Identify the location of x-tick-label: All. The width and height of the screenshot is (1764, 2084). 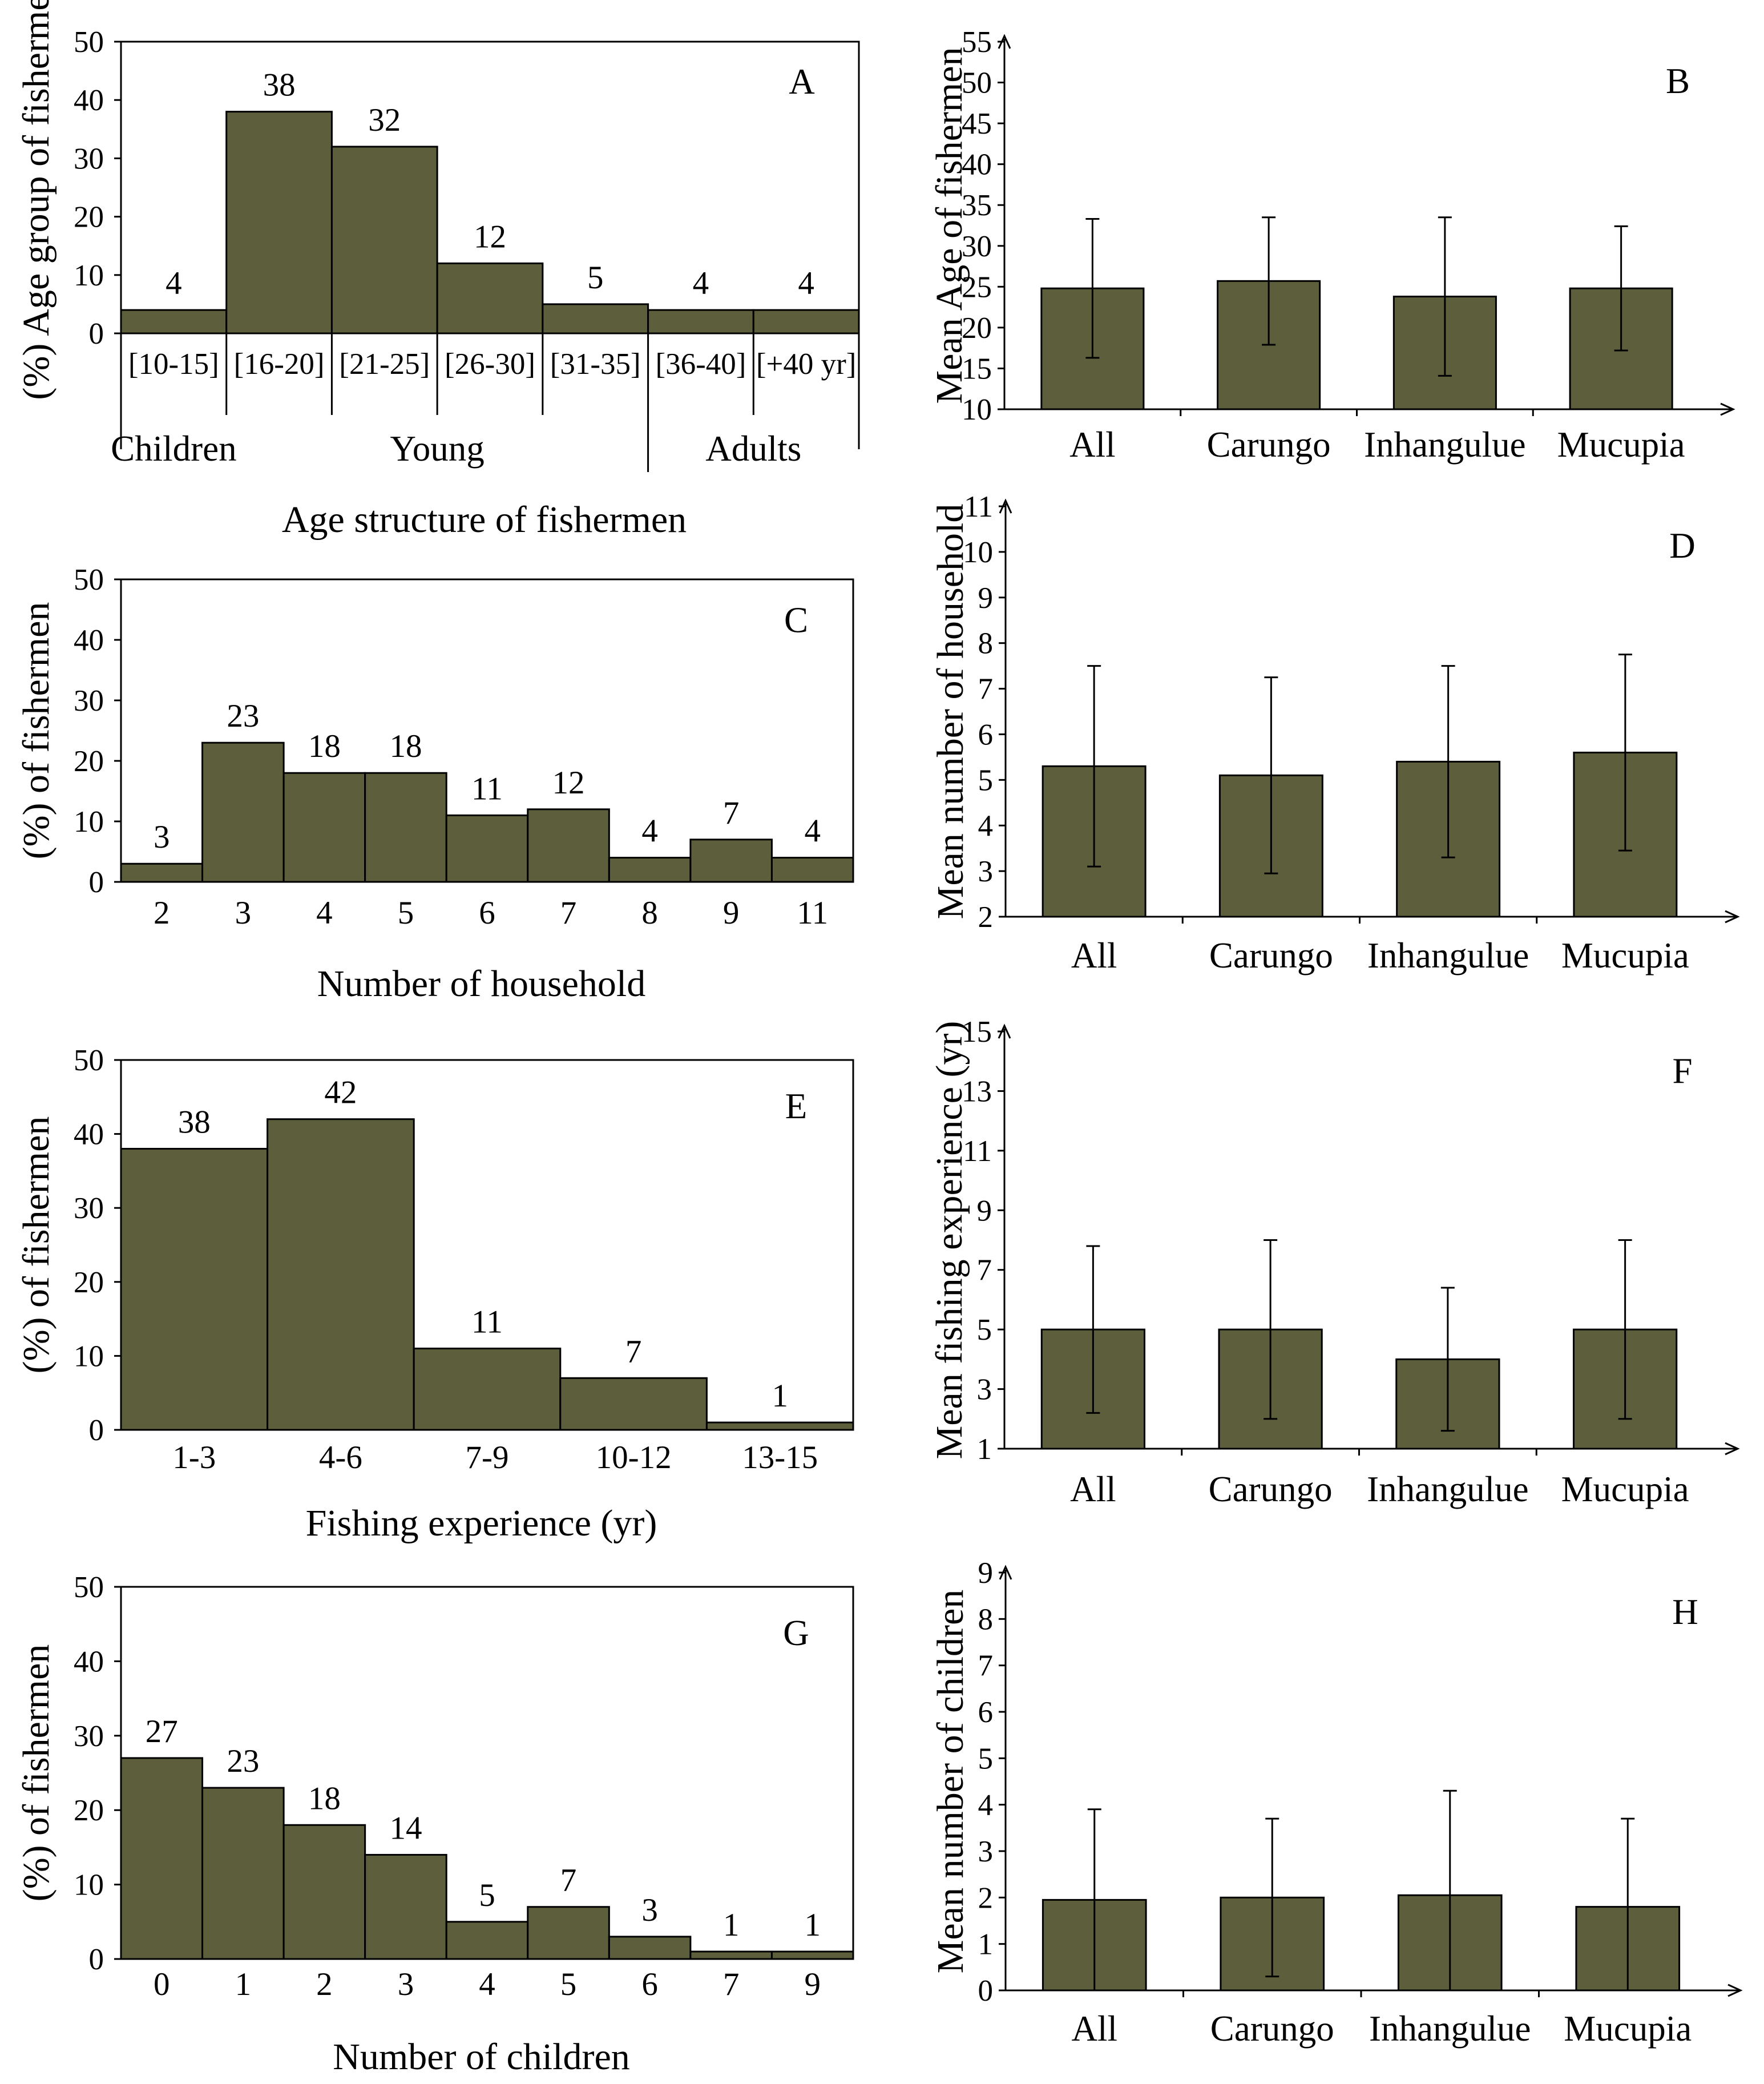
(1094, 956).